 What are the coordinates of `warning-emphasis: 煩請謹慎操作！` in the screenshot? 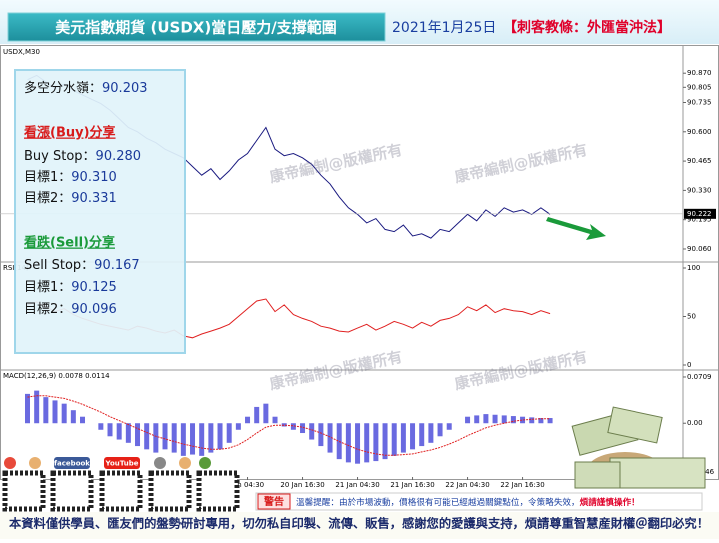 It's located at (610, 502).